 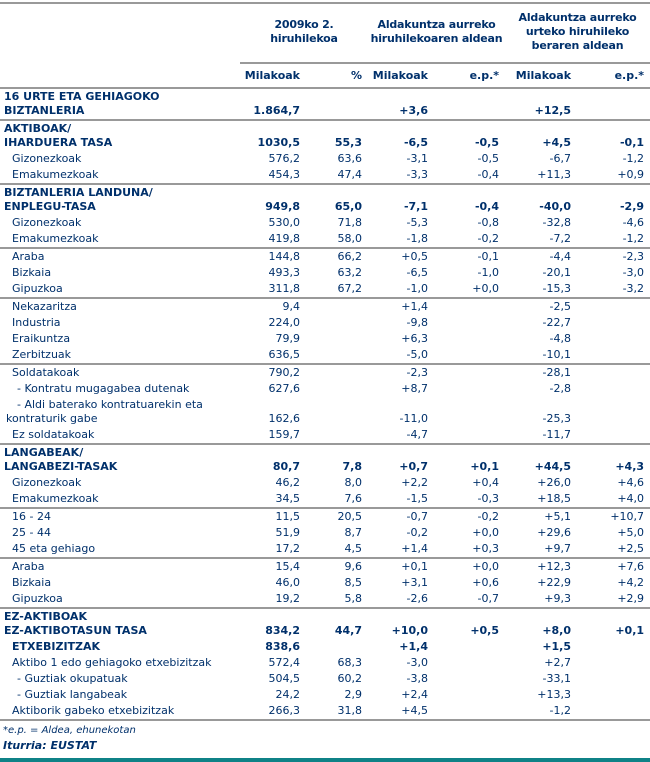 What do you see at coordinates (288, 548) in the screenshot?
I see `cell-milakoak-1: 17,2` at bounding box center [288, 548].